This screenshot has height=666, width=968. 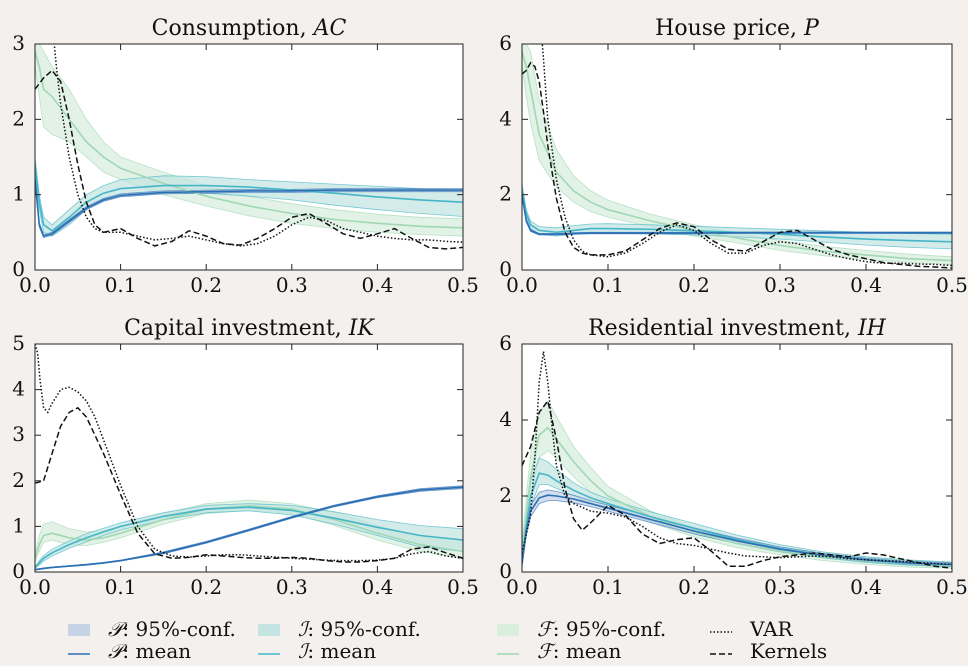 I want to click on legend-item-VAR: VAR, so click(x=752, y=629).